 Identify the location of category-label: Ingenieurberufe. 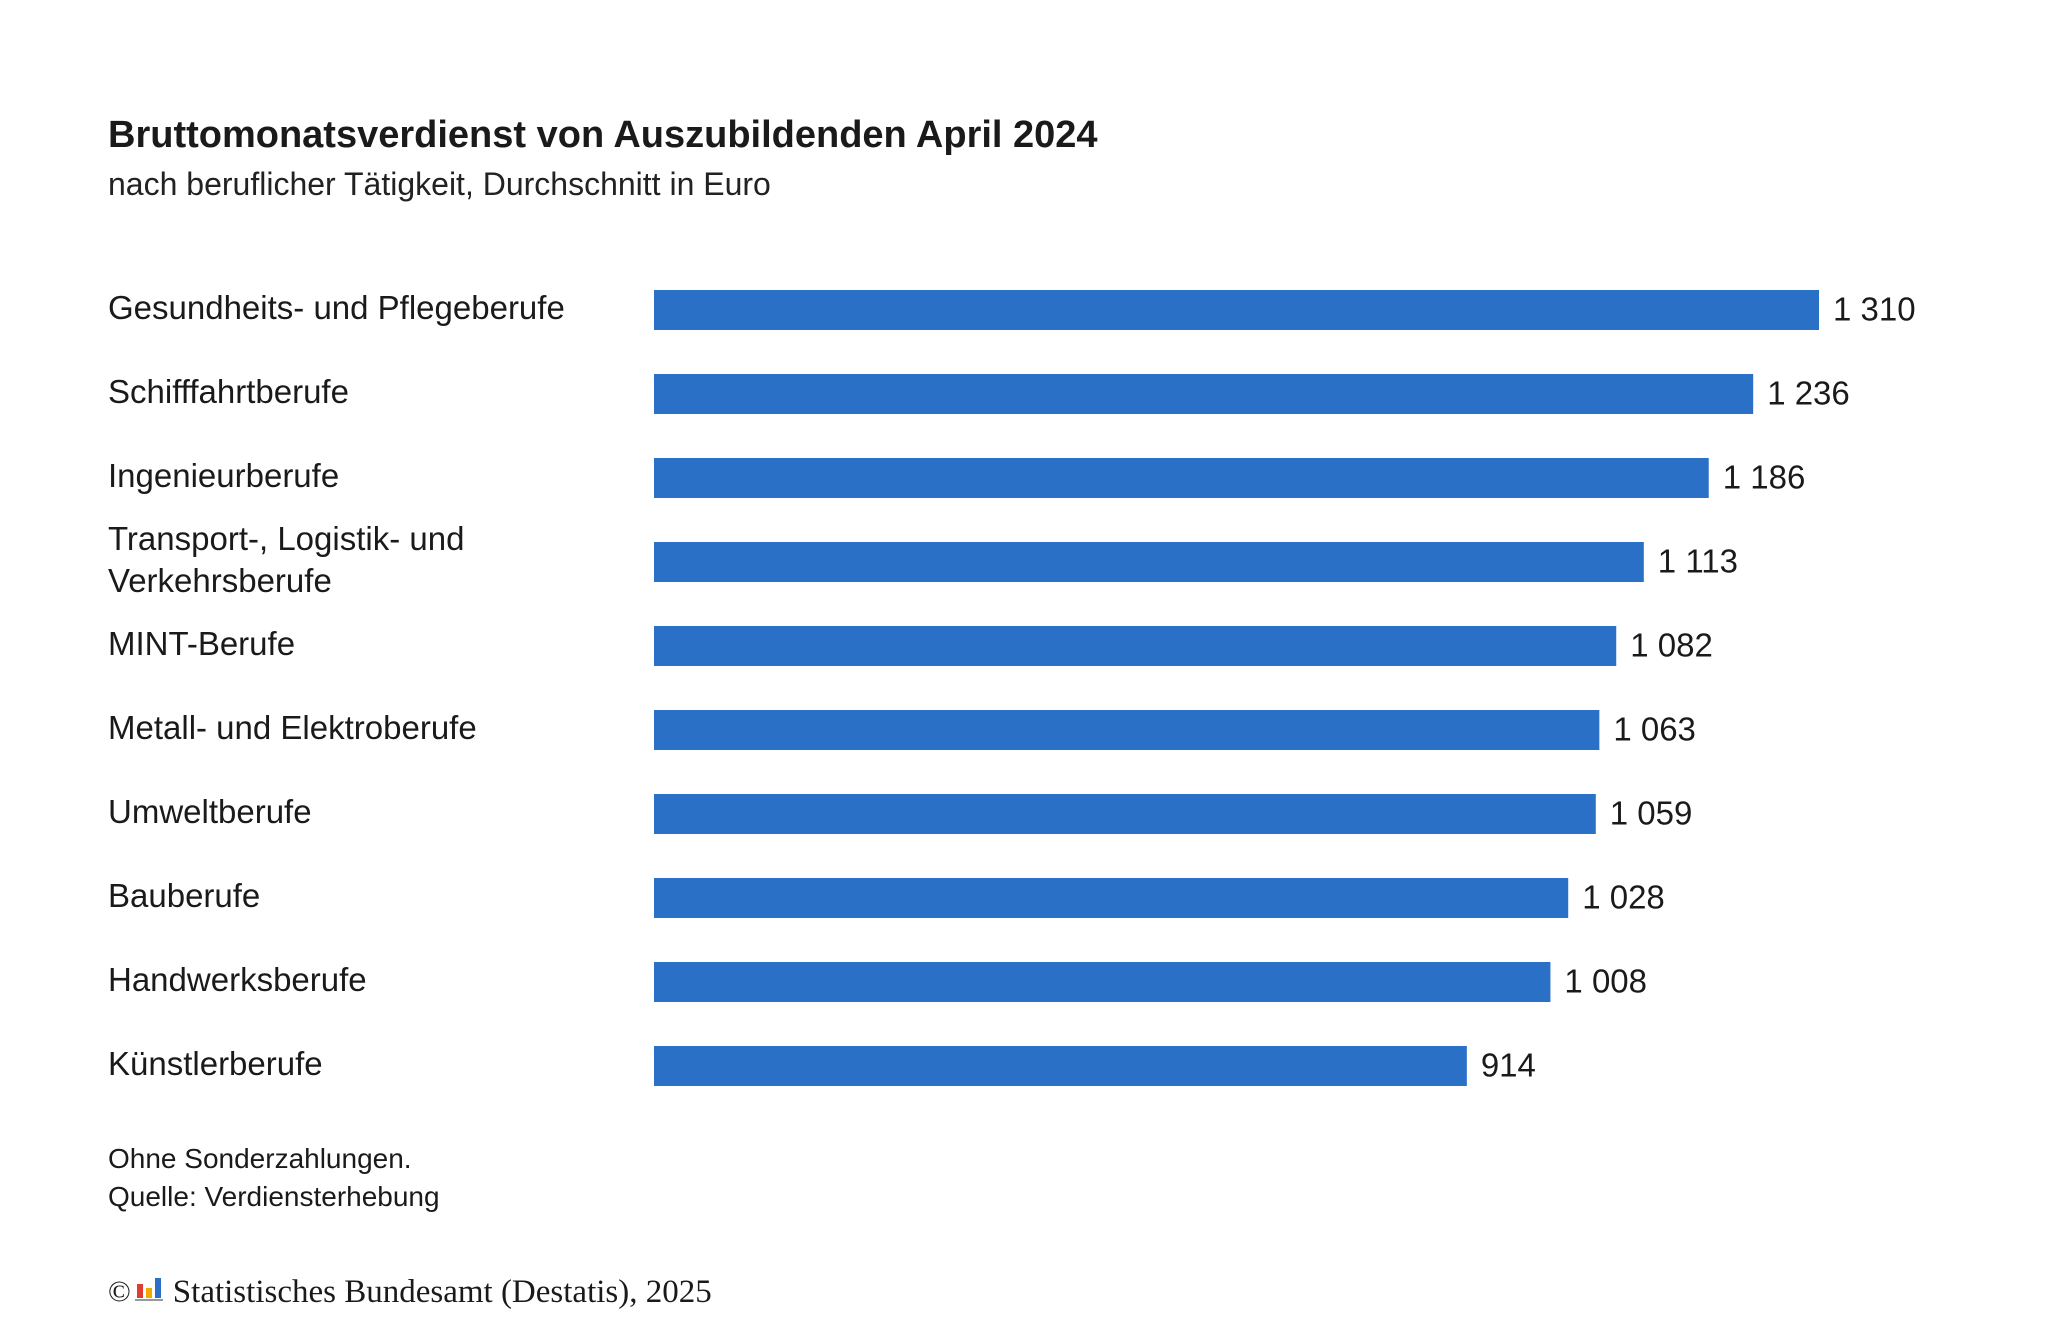
(223, 475).